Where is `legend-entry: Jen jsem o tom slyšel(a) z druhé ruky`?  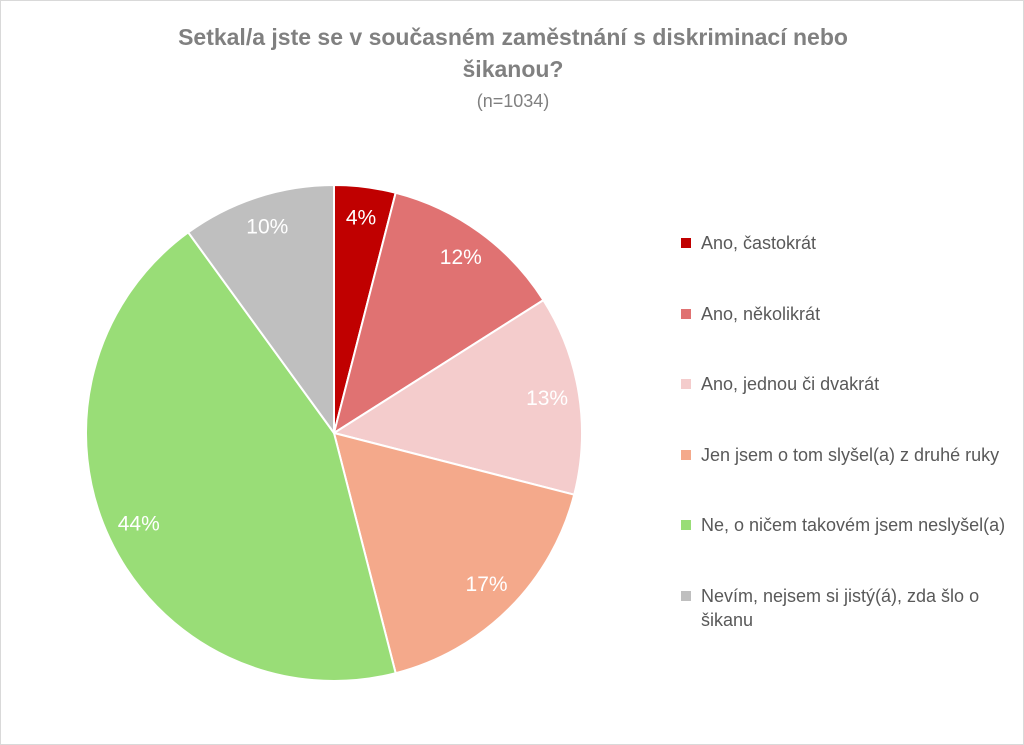 legend-entry: Jen jsem o tom slyšel(a) z druhé ruky is located at coordinates (846, 455).